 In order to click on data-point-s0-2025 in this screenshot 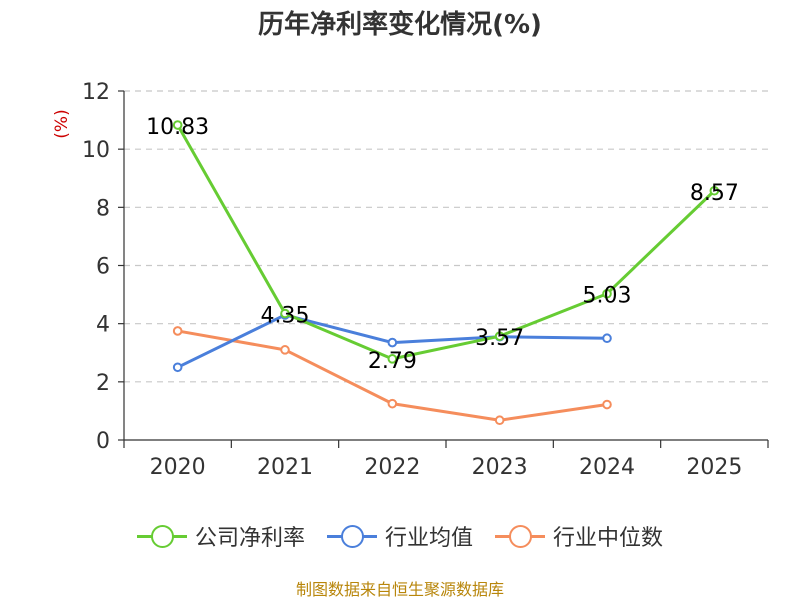, I will do `click(714, 190)`.